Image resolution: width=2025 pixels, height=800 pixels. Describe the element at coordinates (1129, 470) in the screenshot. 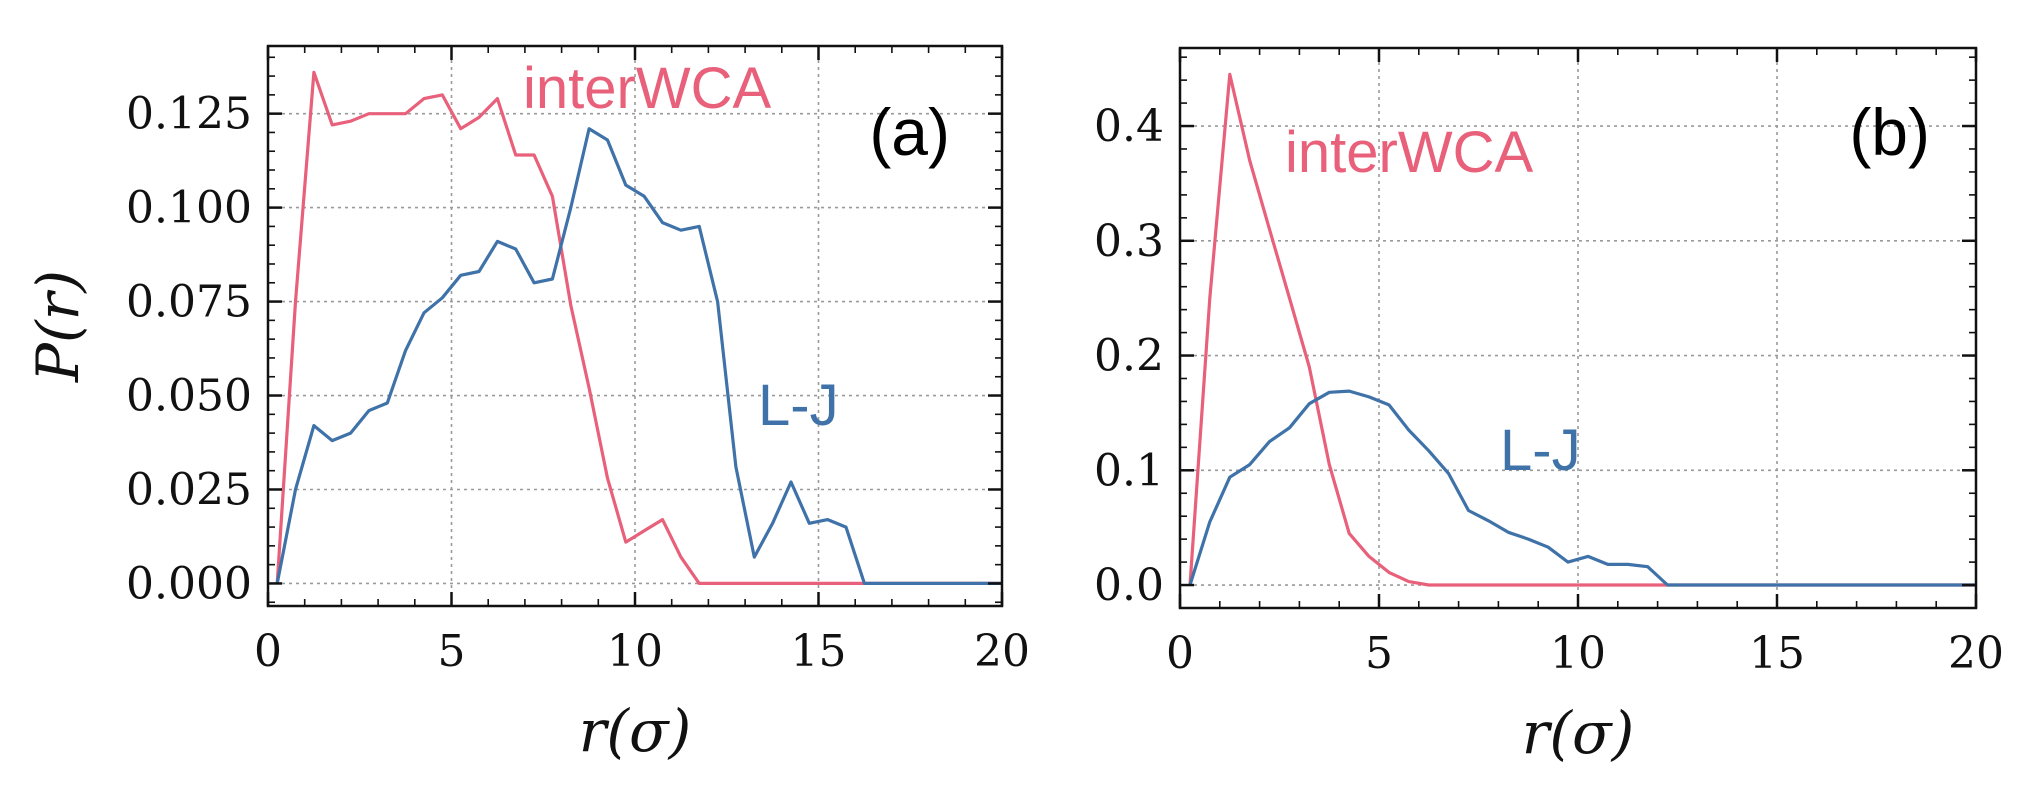

I see `y-tick-label: 0.1` at that location.